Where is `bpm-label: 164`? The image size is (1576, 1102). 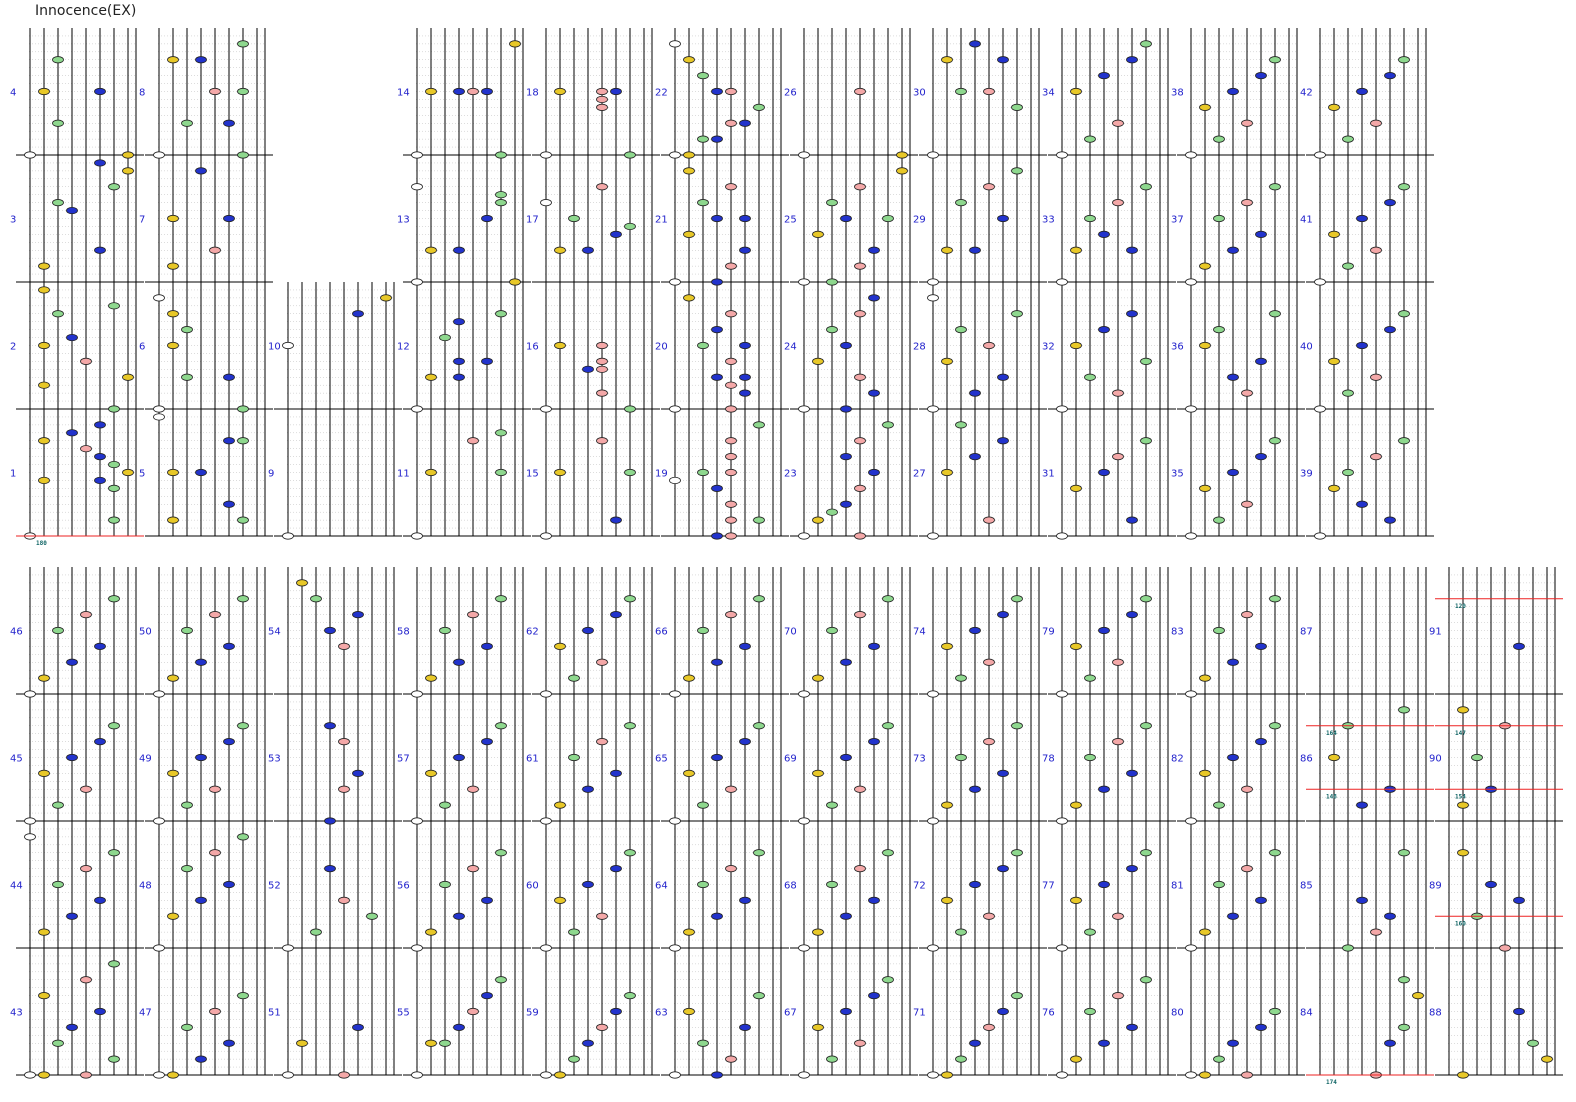
bpm-label: 164 is located at coordinates (1331, 733).